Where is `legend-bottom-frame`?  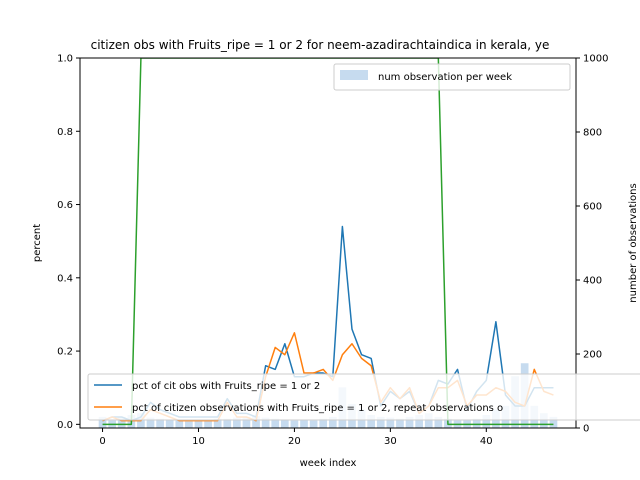
legend-bottom-frame is located at coordinates (363, 397).